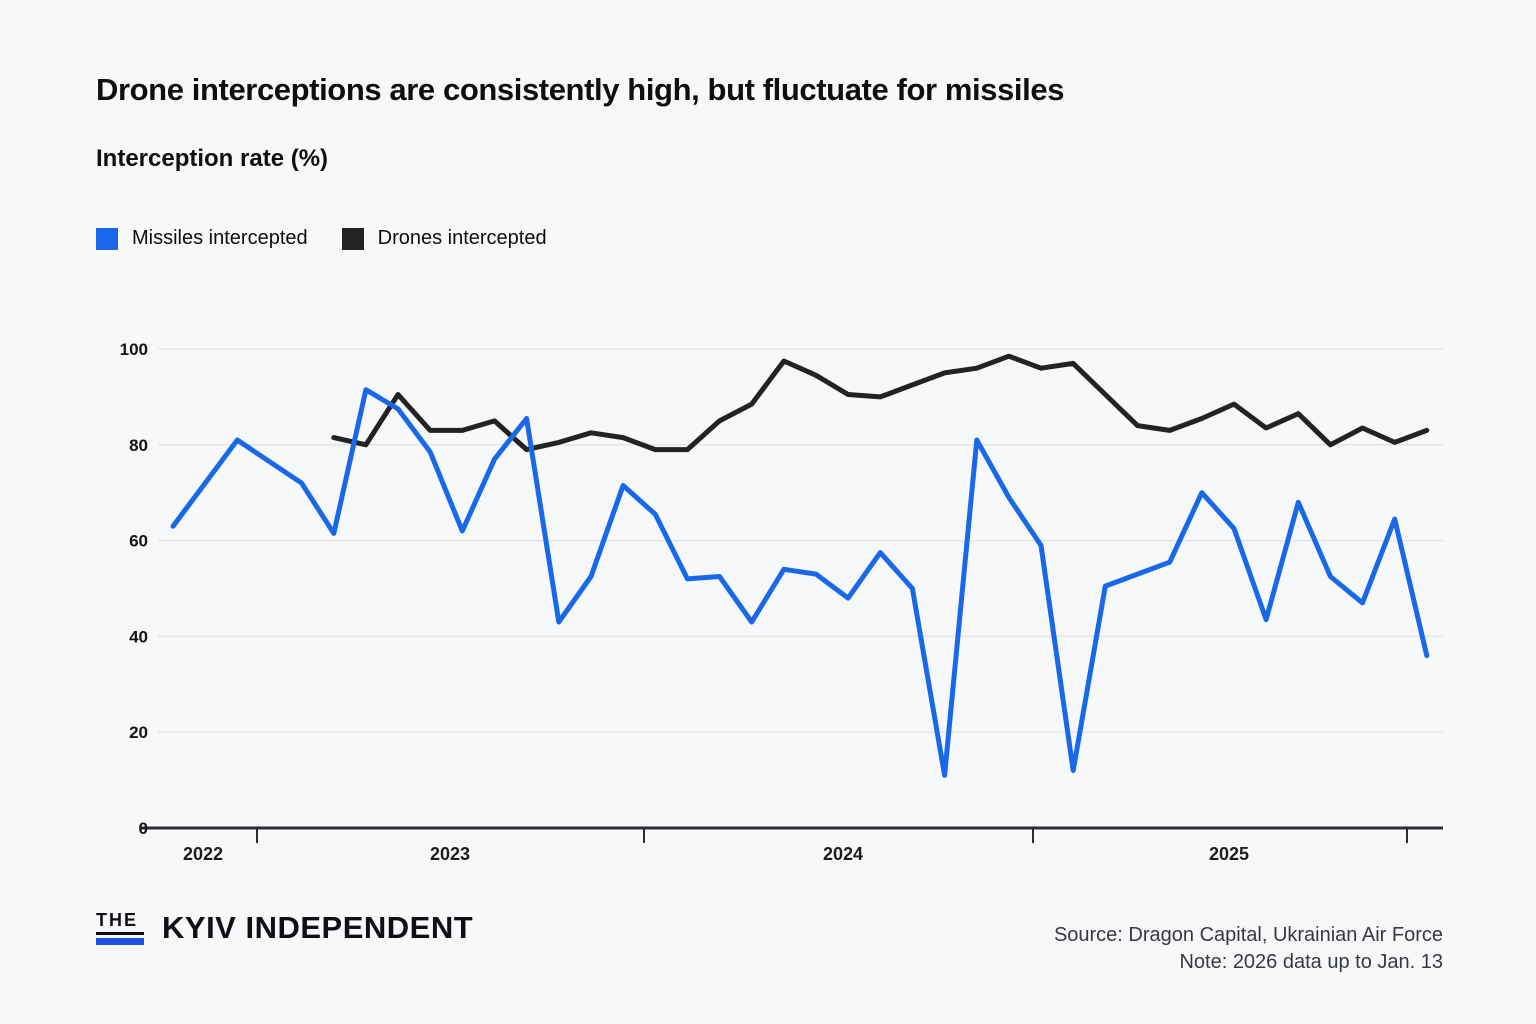  I want to click on legend-item-drones: Drones intercepted, so click(444, 238).